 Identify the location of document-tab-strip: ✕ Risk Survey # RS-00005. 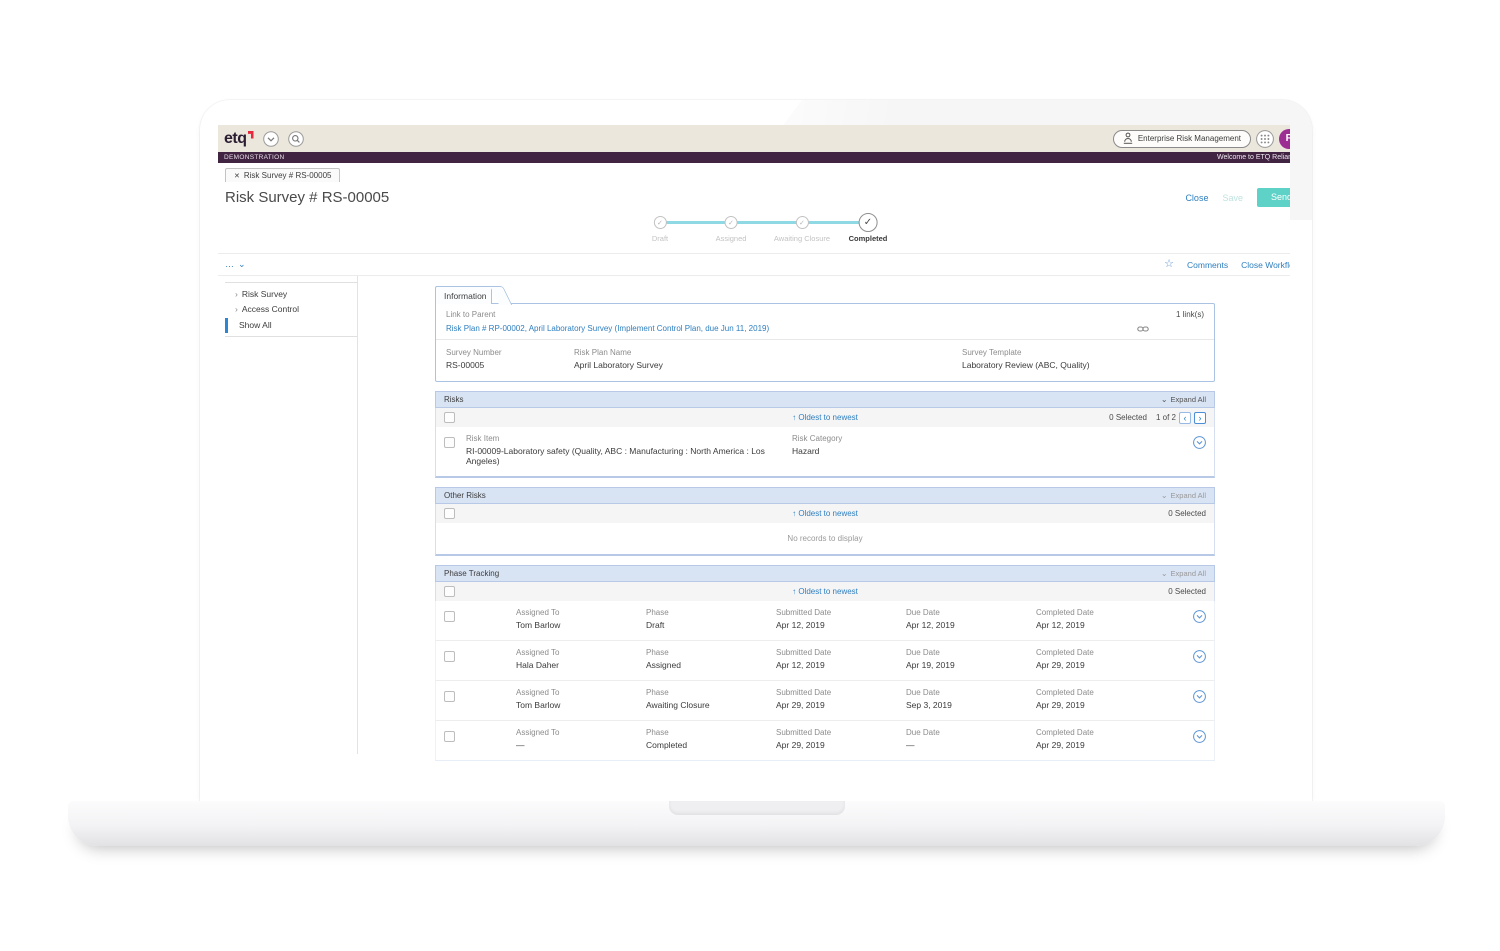
(754, 172).